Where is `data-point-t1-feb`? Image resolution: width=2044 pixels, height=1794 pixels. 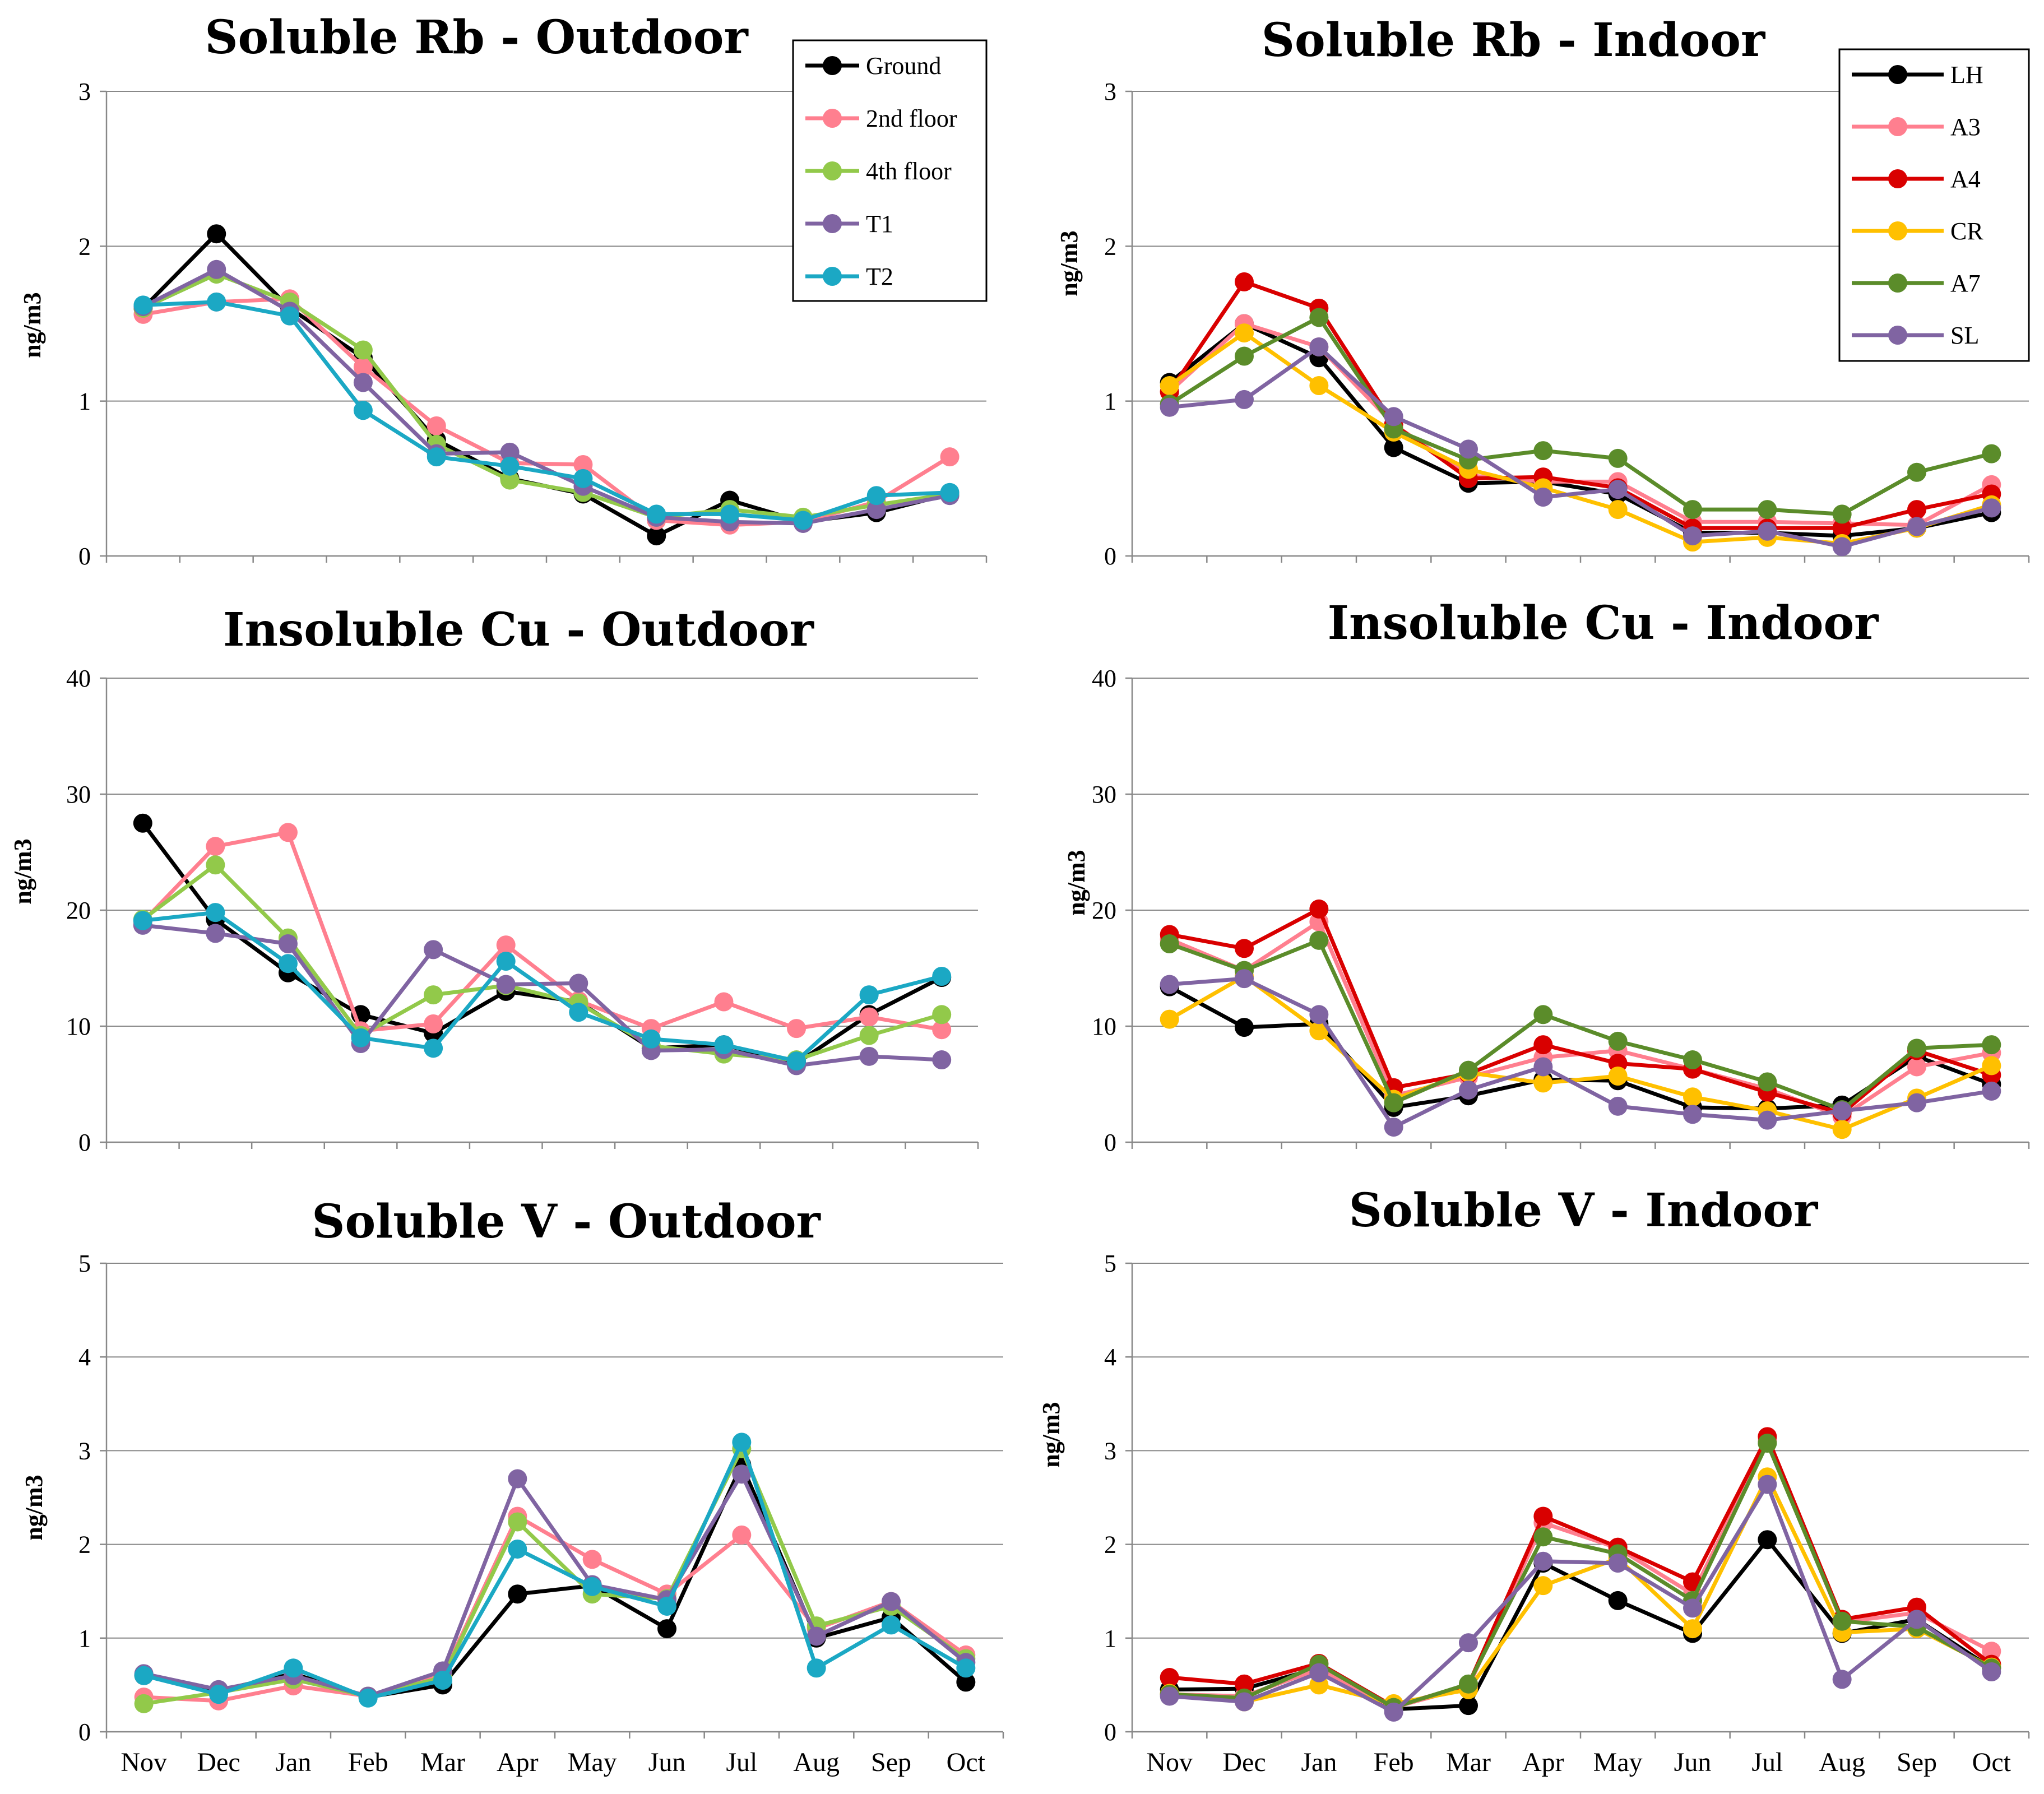 data-point-t1-feb is located at coordinates (363, 382).